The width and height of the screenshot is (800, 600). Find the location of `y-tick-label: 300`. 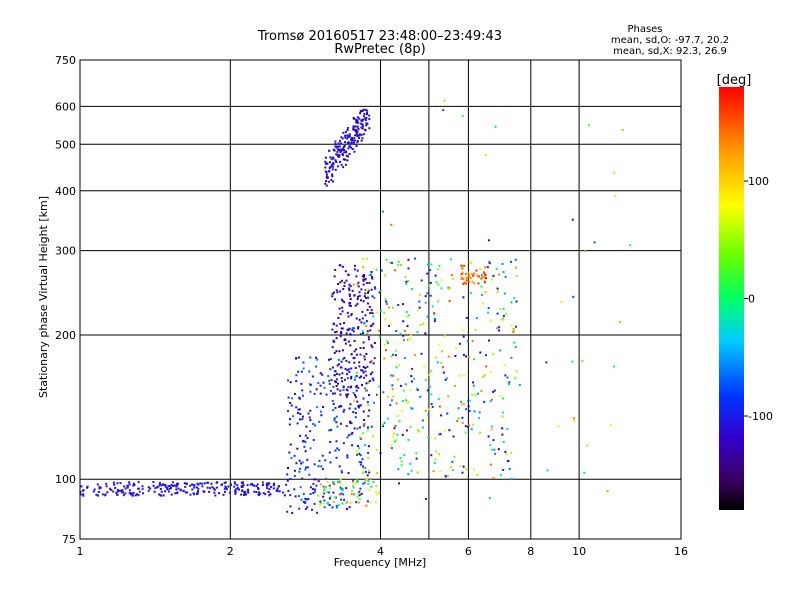

y-tick-label: 300 is located at coordinates (65, 251).